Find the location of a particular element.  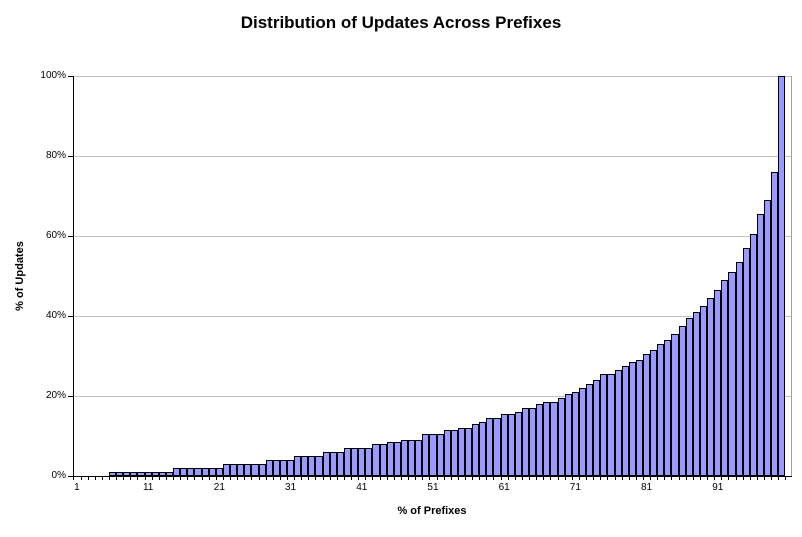

x-axis-title: % of Prefixes is located at coordinates (432, 511).